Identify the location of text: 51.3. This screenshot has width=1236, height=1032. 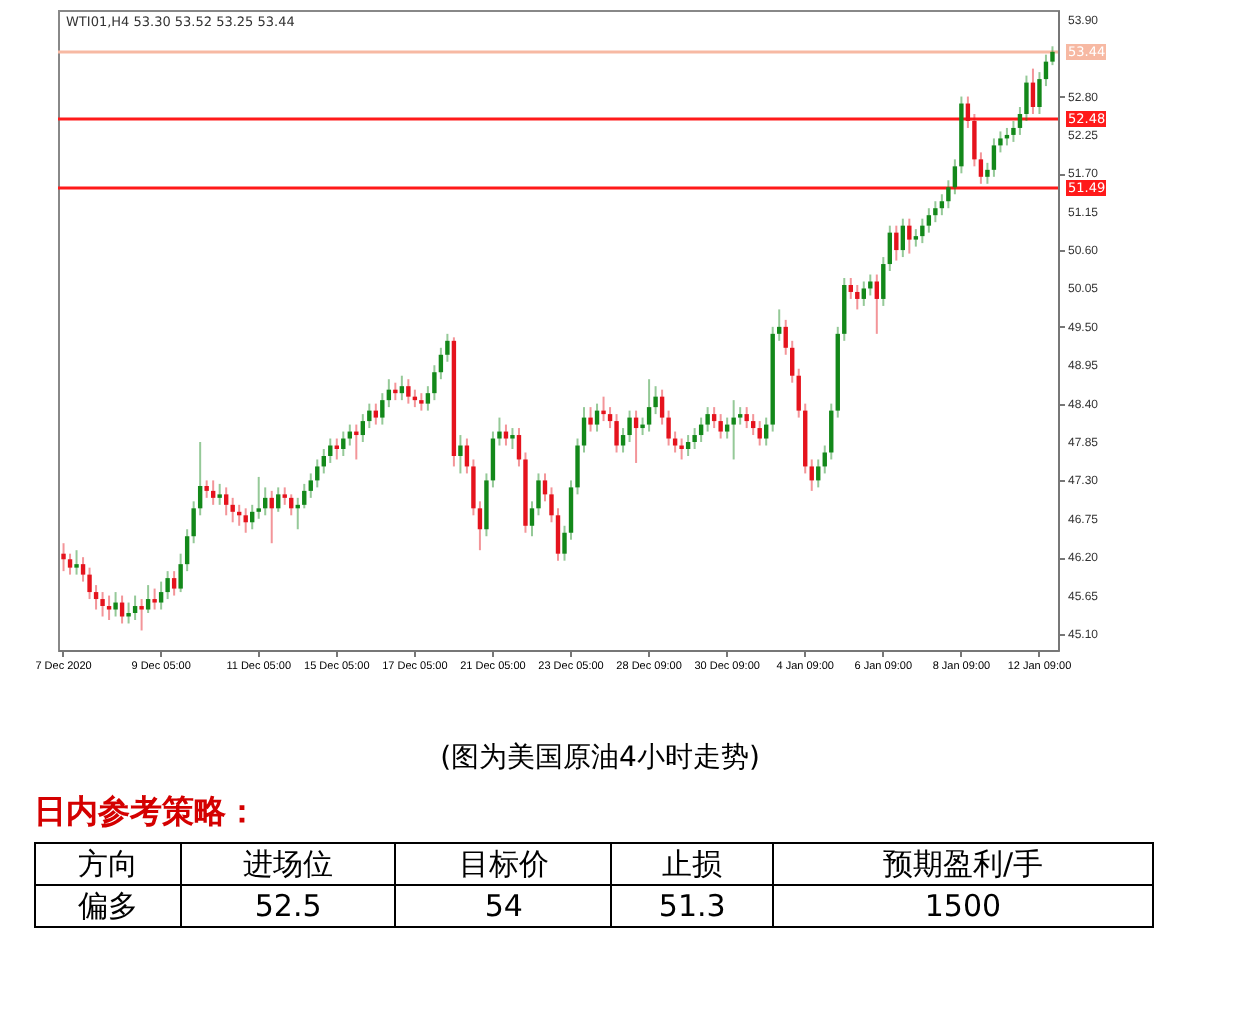
(692, 906).